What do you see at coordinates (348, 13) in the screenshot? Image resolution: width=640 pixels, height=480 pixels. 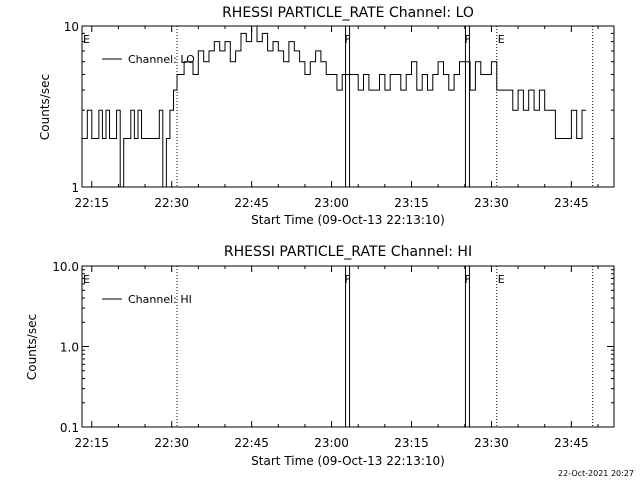 I see `chart-title: RHESSI PARTICLE_RATE Channel: LO` at bounding box center [348, 13].